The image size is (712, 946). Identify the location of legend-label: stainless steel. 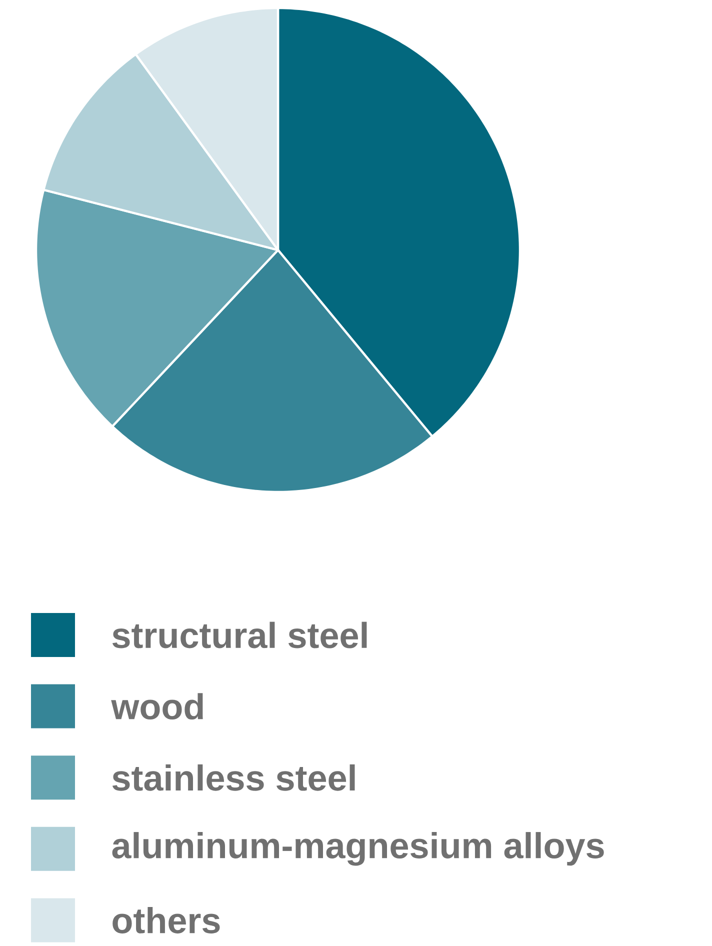
(233, 777).